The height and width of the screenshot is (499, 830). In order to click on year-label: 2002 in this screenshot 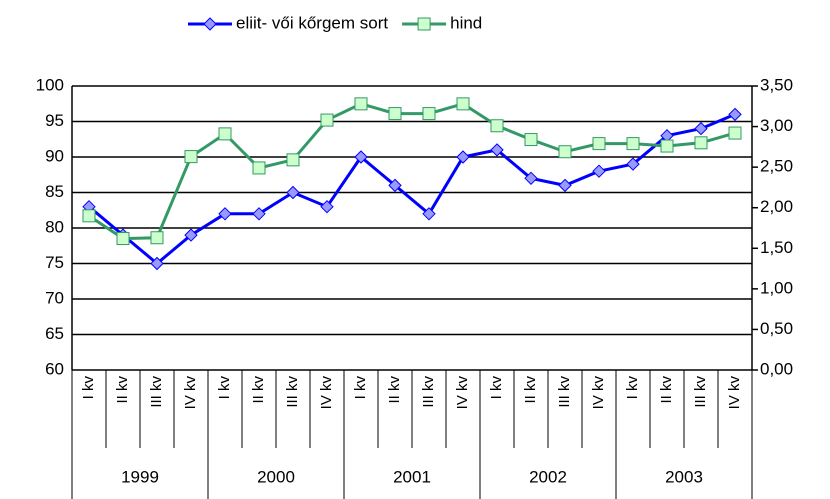, I will do `click(548, 476)`.